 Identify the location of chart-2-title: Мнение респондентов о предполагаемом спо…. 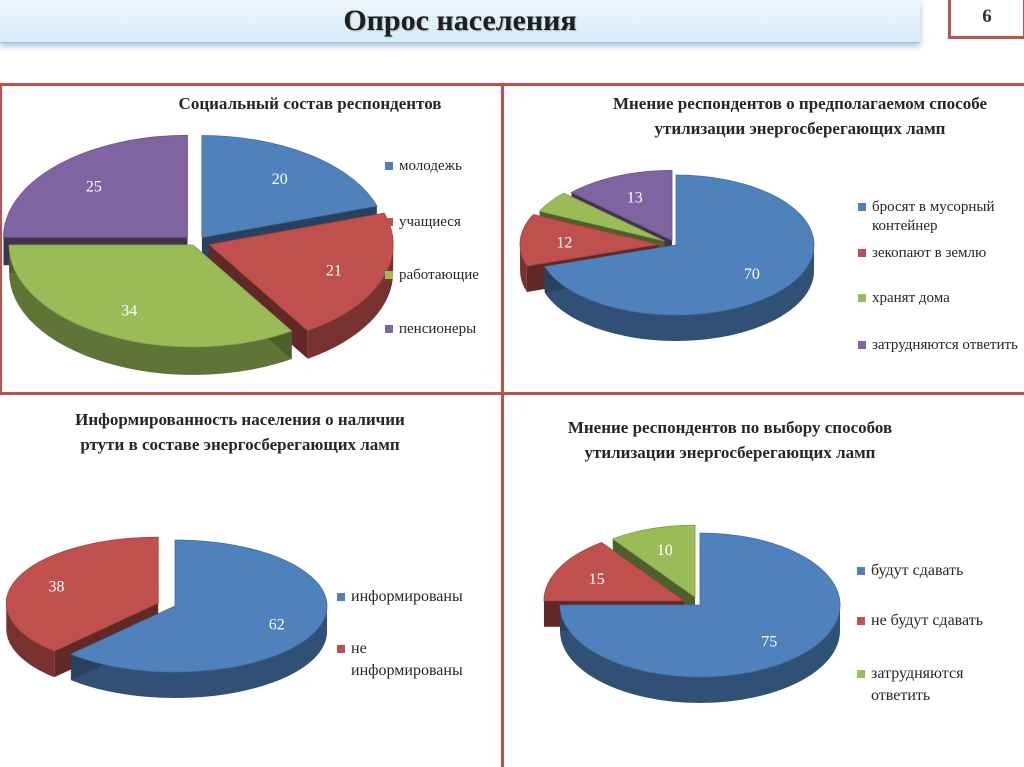
(800, 116).